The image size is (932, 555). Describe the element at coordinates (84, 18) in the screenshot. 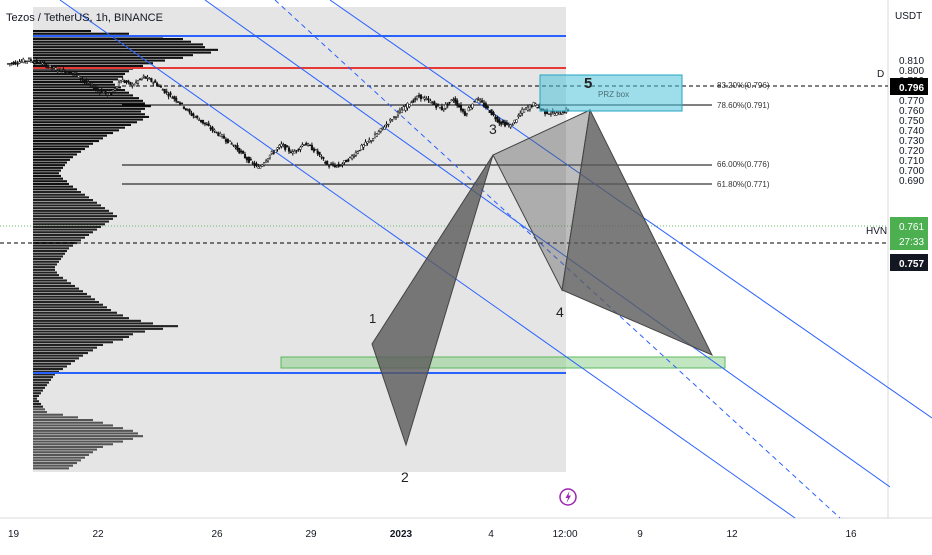

I see `symbol-title: Tezos / TetherUS, 1h, BINANCE` at that location.